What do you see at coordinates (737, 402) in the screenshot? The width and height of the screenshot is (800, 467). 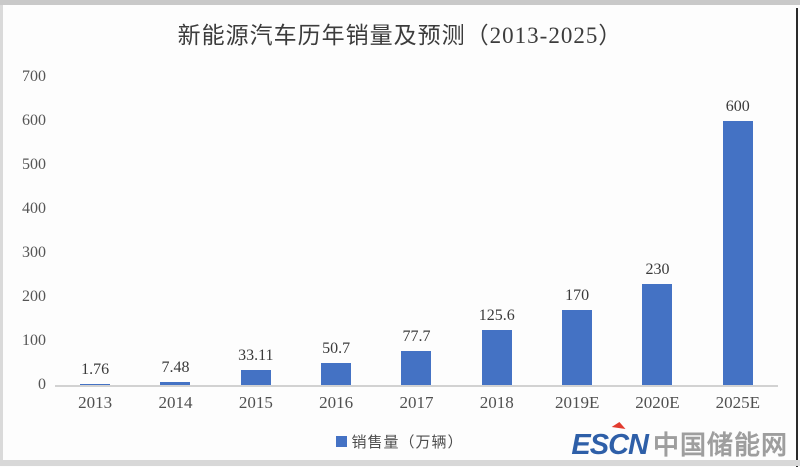 I see `x-axis-label: 2025E` at bounding box center [737, 402].